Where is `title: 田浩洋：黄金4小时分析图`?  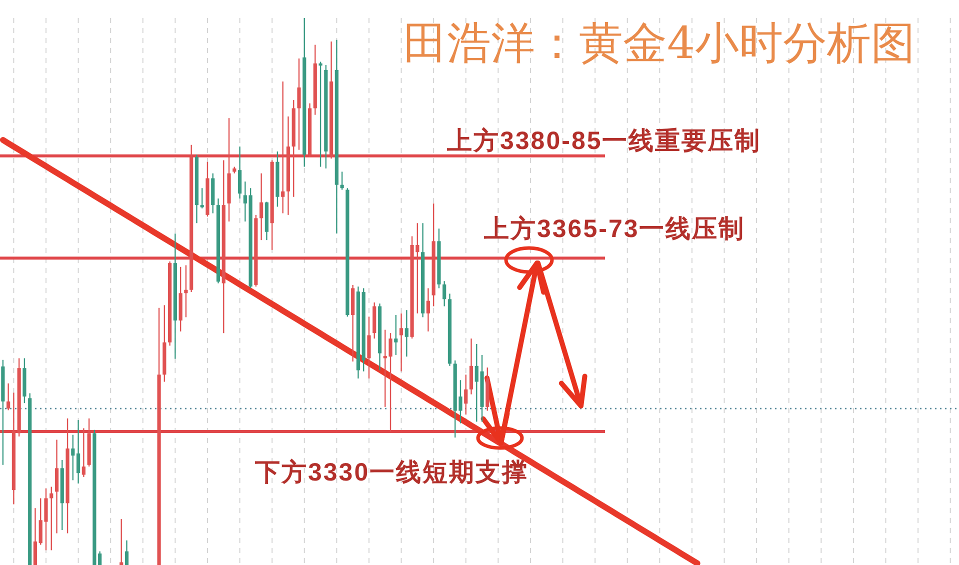 title: 田浩洋：黄金4小时分析图 is located at coordinates (659, 43).